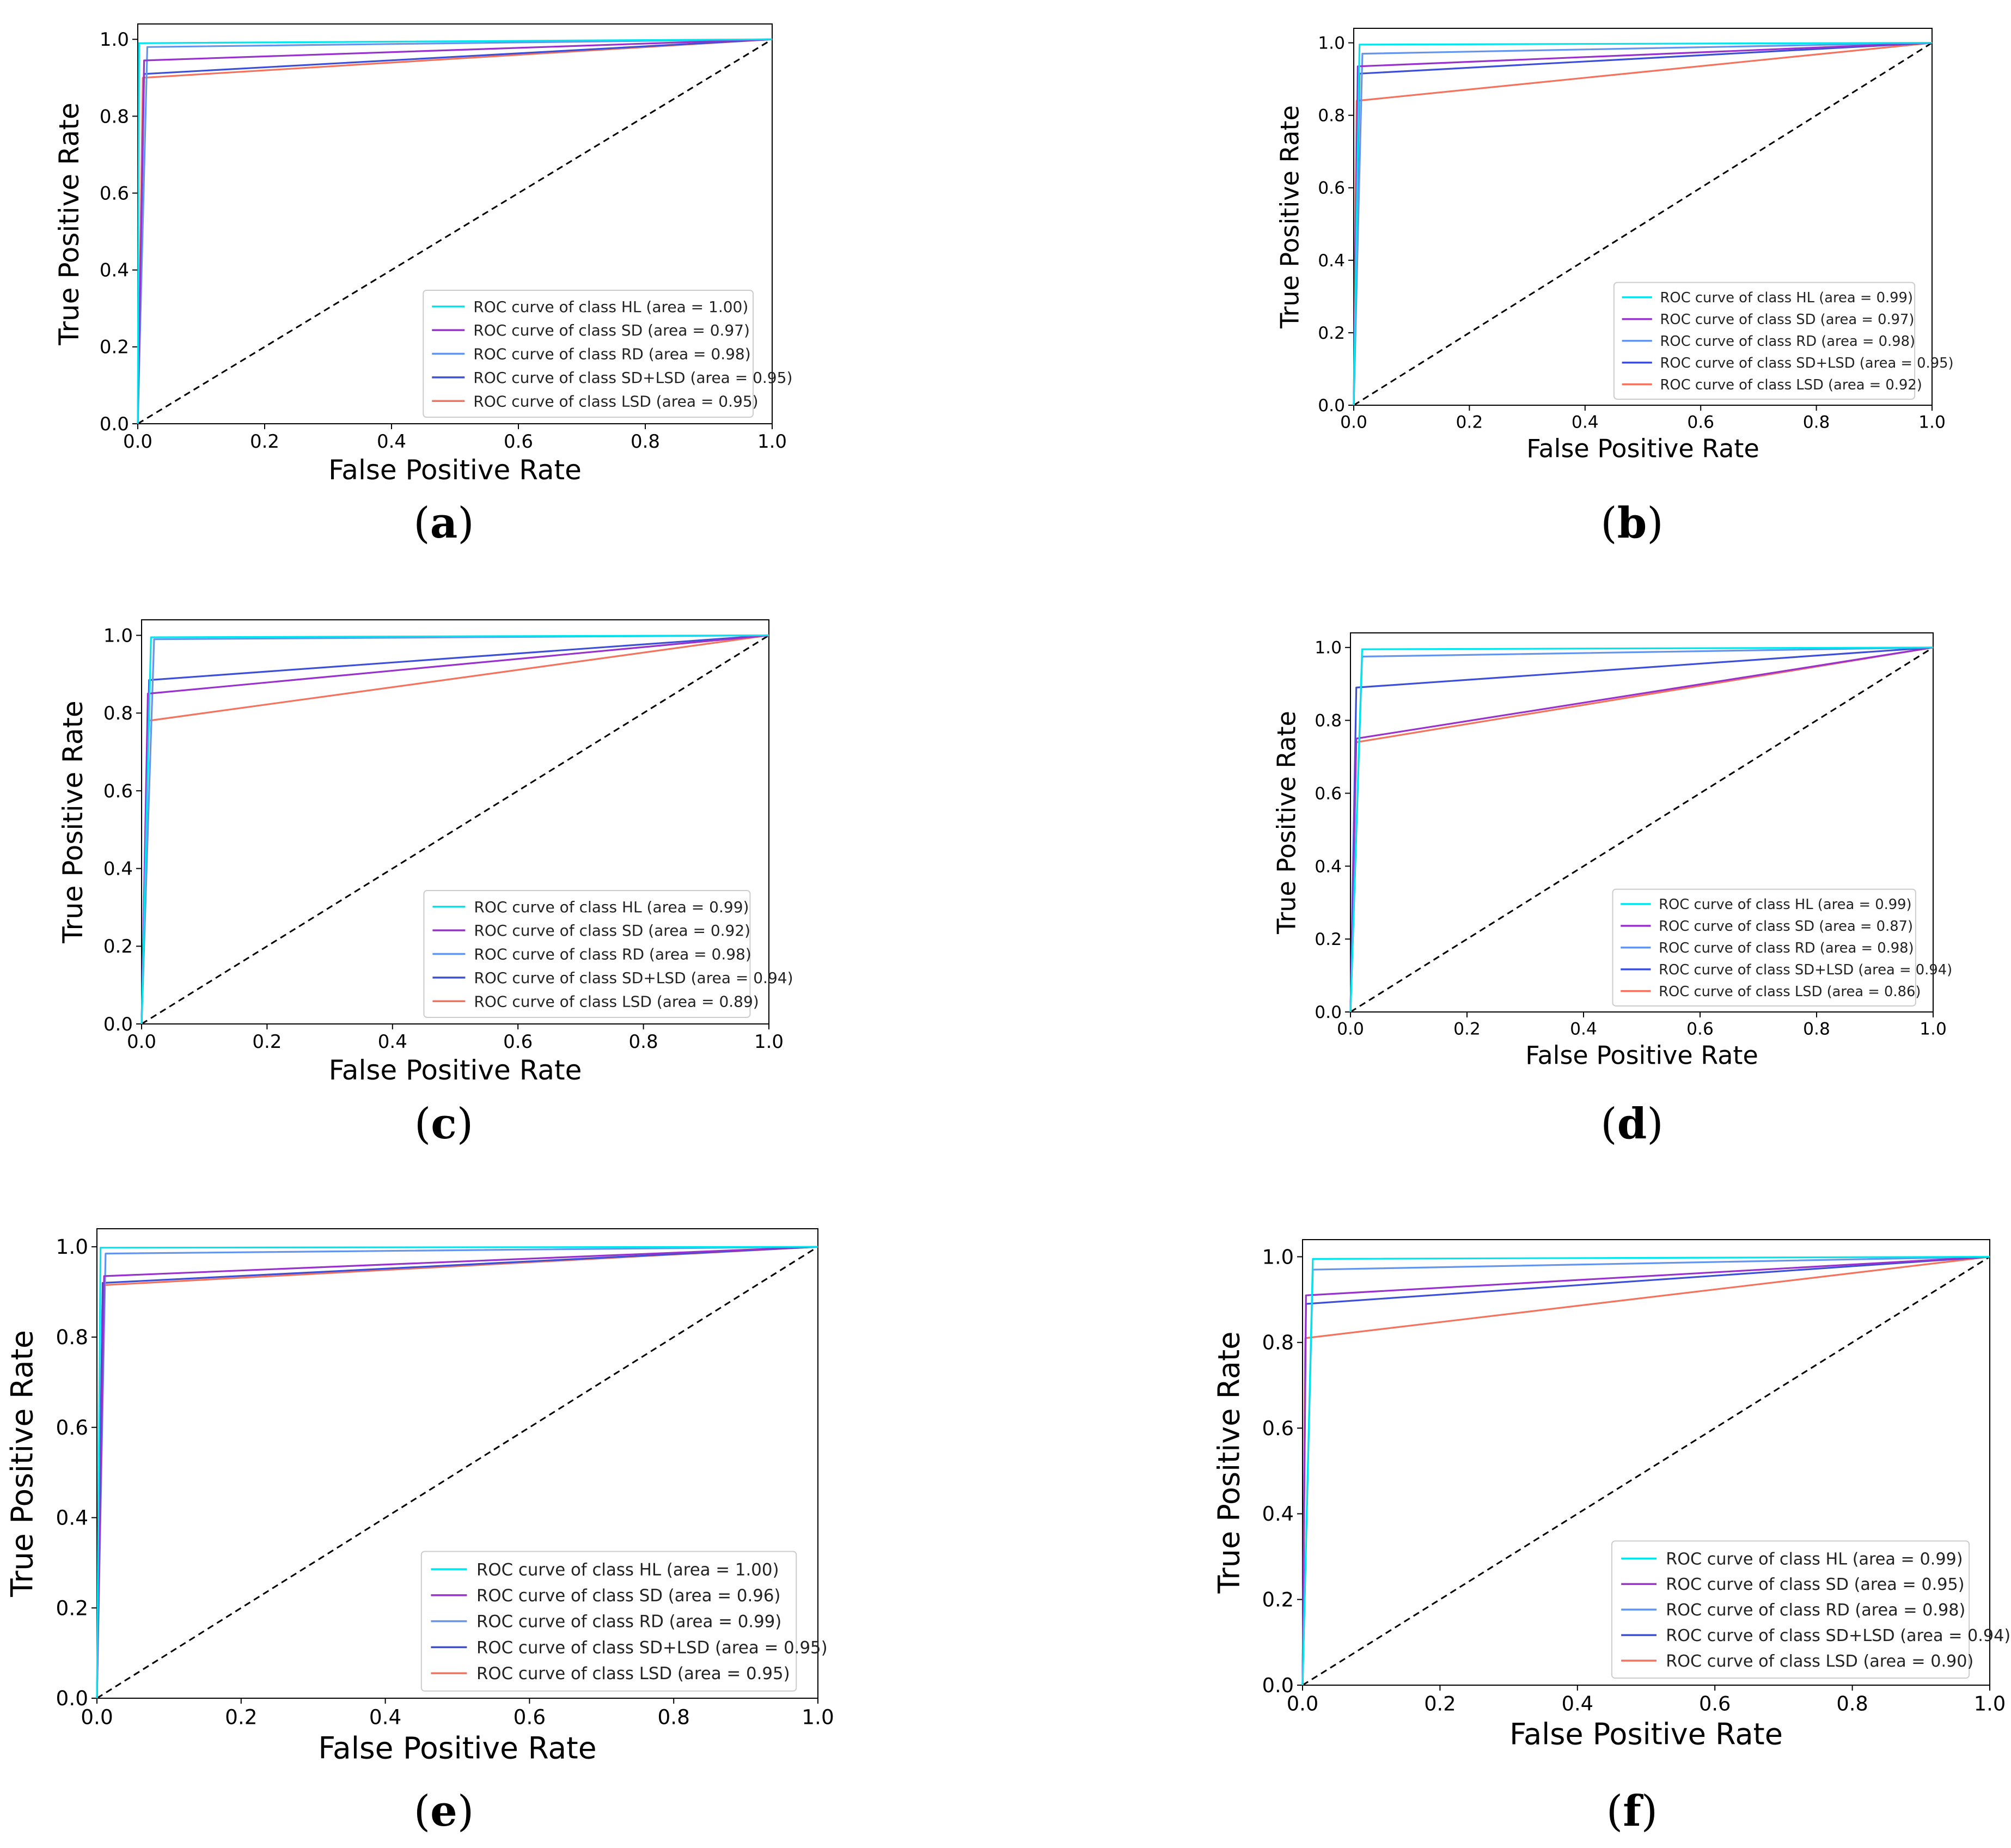  Describe the element at coordinates (1632, 1124) in the screenshot. I see `panel-caption-d: (d)` at that location.